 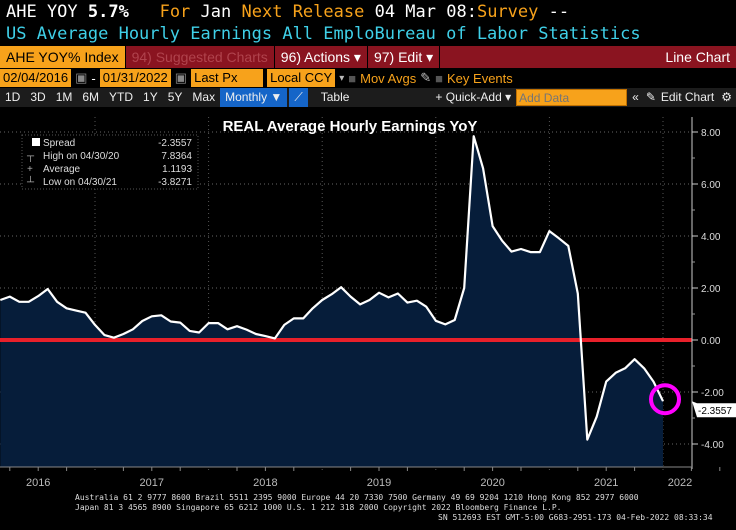 What do you see at coordinates (227, 78) in the screenshot?
I see `field-select: Last Px` at bounding box center [227, 78].